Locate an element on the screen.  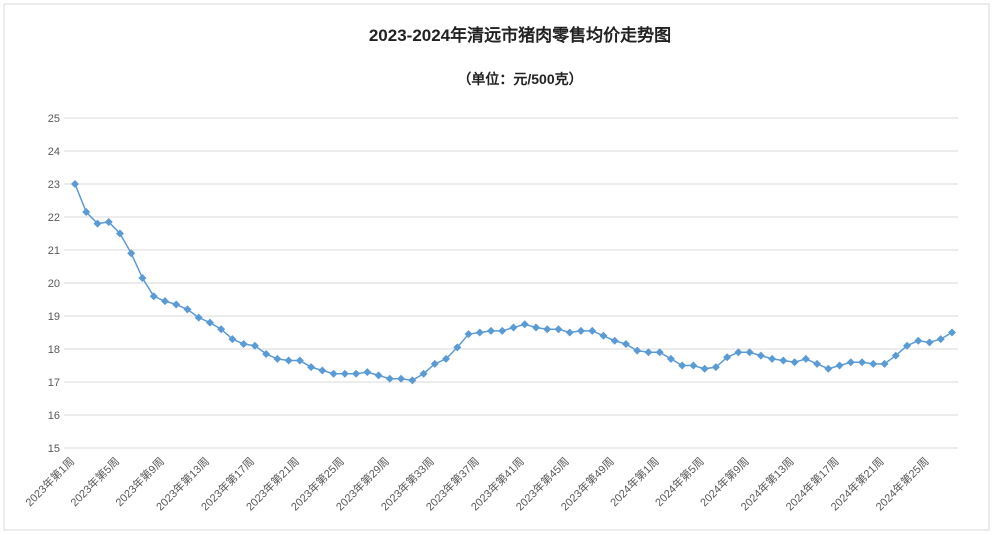
chart-subtitle: （单位：元/500克） is located at coordinates (519, 79).